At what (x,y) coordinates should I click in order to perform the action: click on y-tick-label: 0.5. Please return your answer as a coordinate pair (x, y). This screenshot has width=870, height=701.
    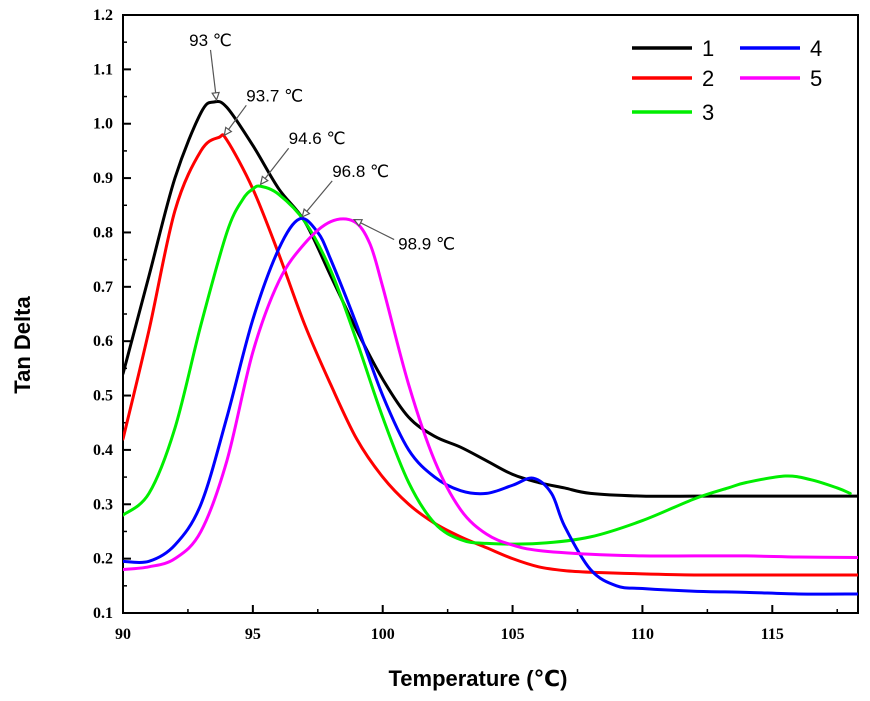
    Looking at the image, I should click on (103, 396).